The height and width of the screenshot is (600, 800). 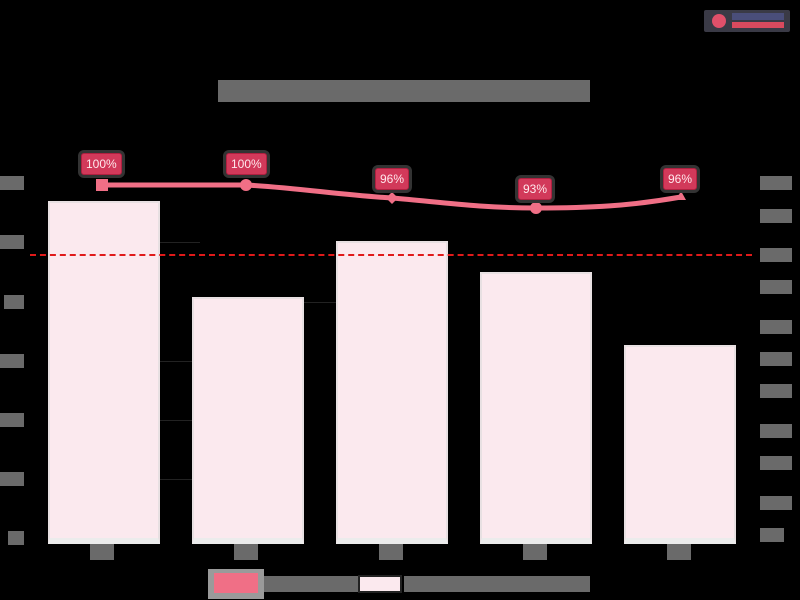 What do you see at coordinates (758, 16) in the screenshot?
I see `logo-text-top` at bounding box center [758, 16].